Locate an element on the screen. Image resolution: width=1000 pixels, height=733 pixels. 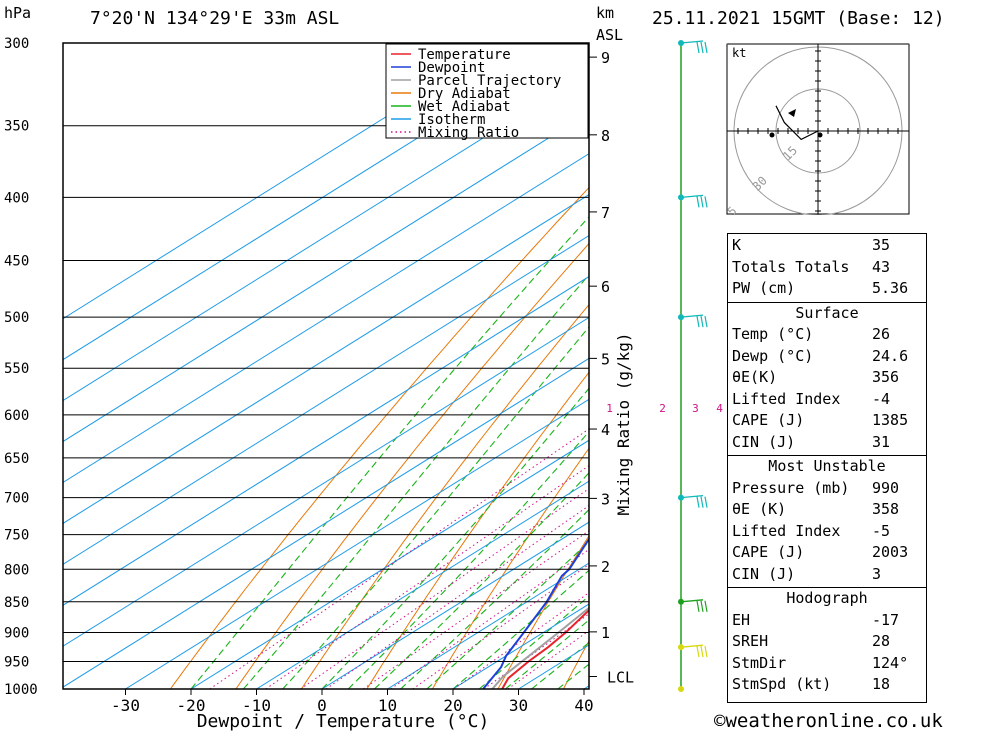
pressure-tick-label: 900 is located at coordinates (16, 633).